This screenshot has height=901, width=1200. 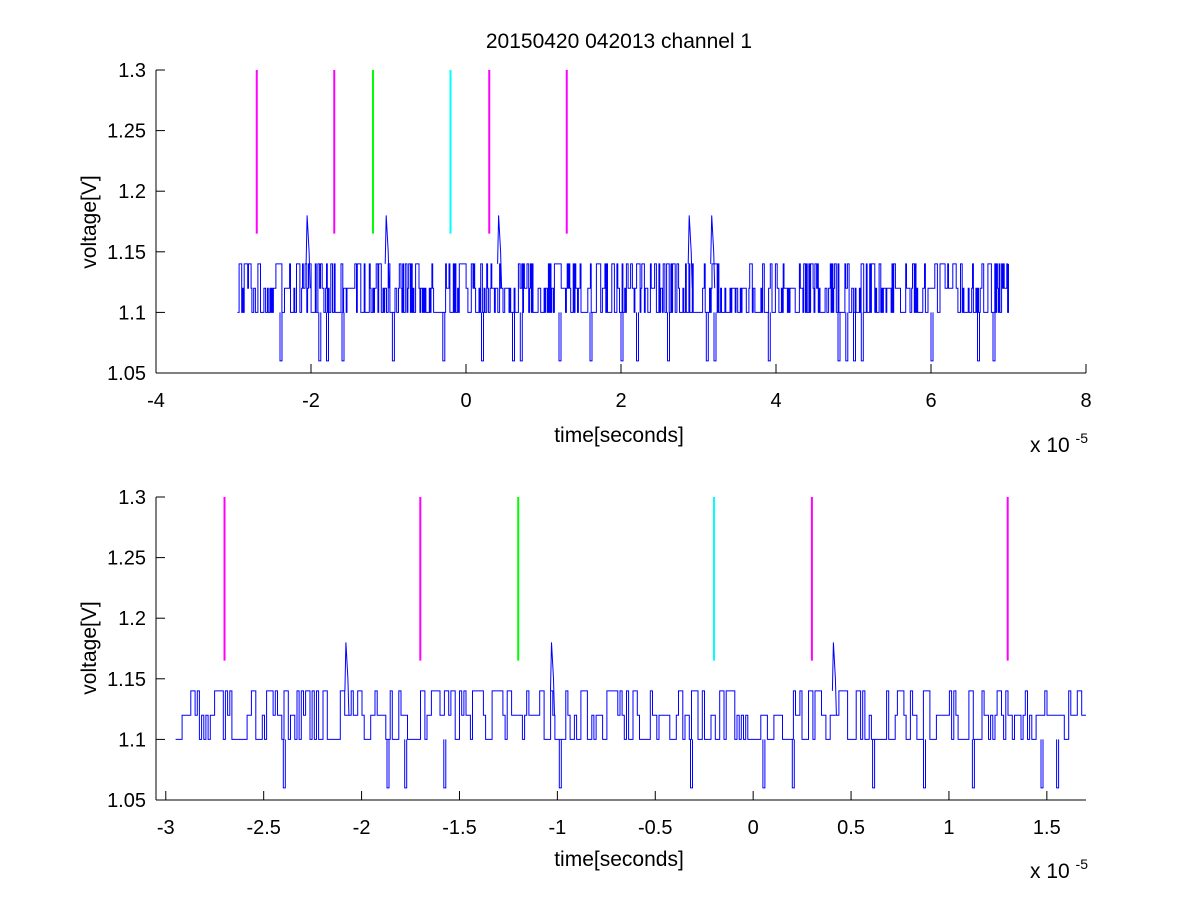 I want to click on bottom-y-tick-label: 1.05, so click(x=126, y=801).